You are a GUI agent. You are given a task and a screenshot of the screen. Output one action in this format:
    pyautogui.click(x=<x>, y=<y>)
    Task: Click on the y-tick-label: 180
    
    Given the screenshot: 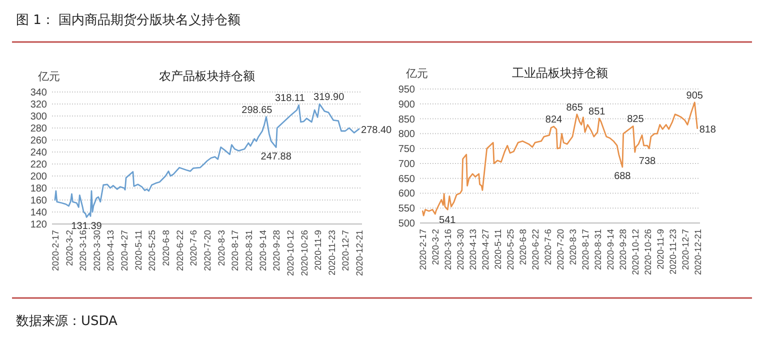 What is the action you would take?
    pyautogui.click(x=39, y=189)
    